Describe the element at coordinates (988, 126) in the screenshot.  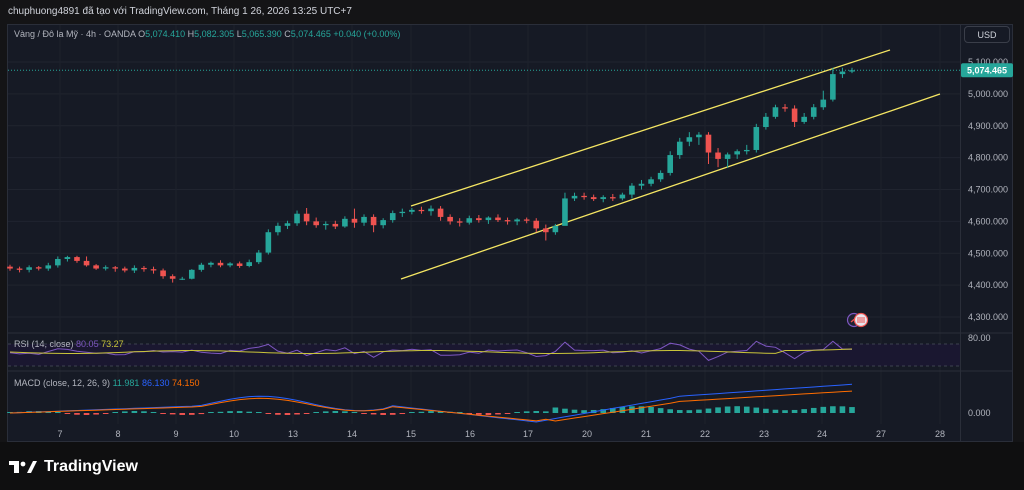
I see `price-tick-label: 4,900.000` at that location.